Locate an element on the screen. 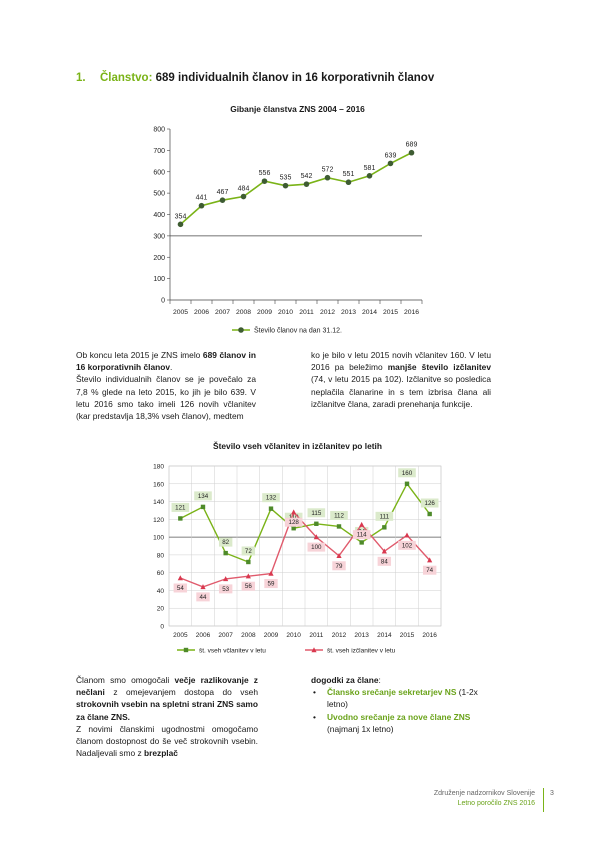  joins-data-label: 160 is located at coordinates (407, 473).